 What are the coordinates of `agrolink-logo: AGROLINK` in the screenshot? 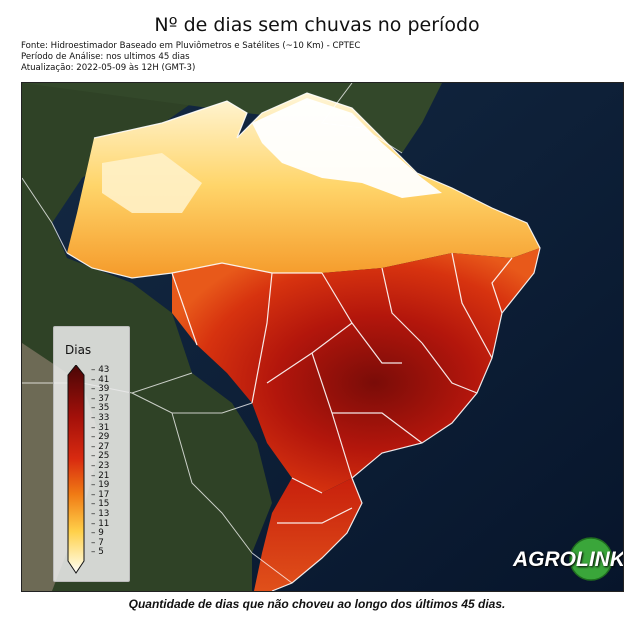 It's located at (567, 559).